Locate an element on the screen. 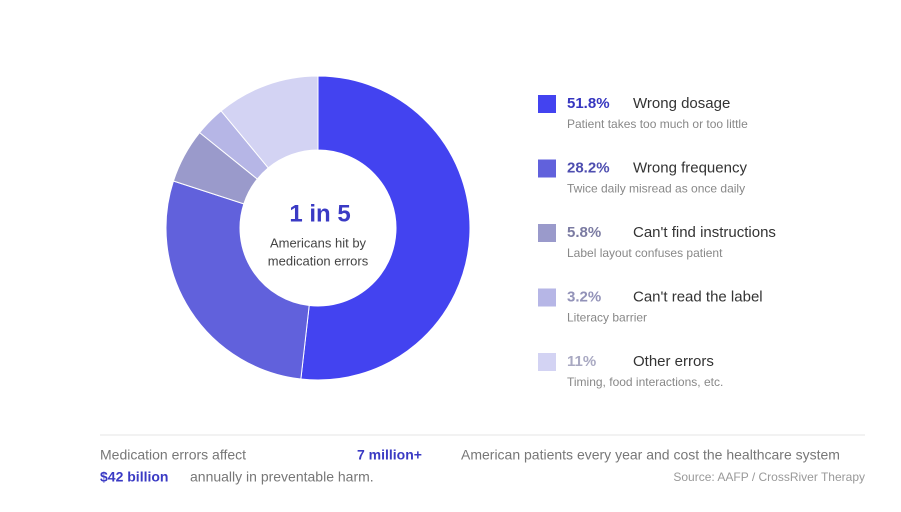  legend-description: Twice daily misread as once daily is located at coordinates (656, 189).